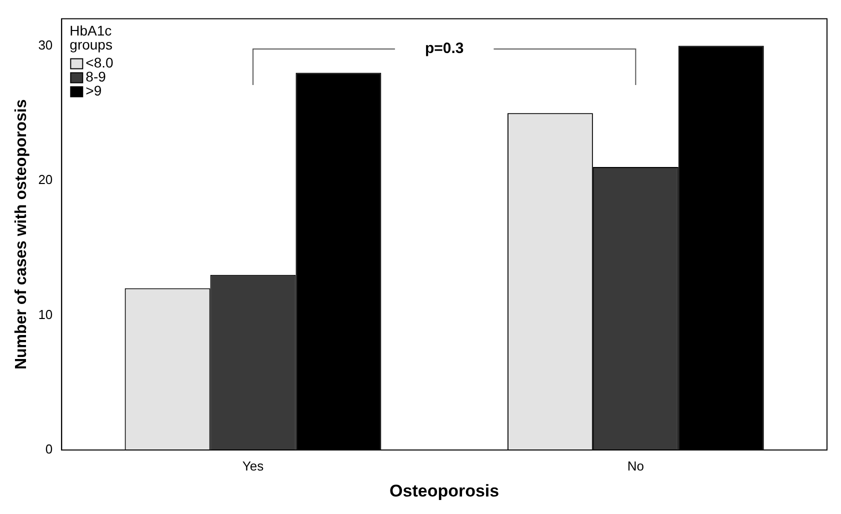 The image size is (841, 514). I want to click on y-tick-label: 0, so click(49, 449).